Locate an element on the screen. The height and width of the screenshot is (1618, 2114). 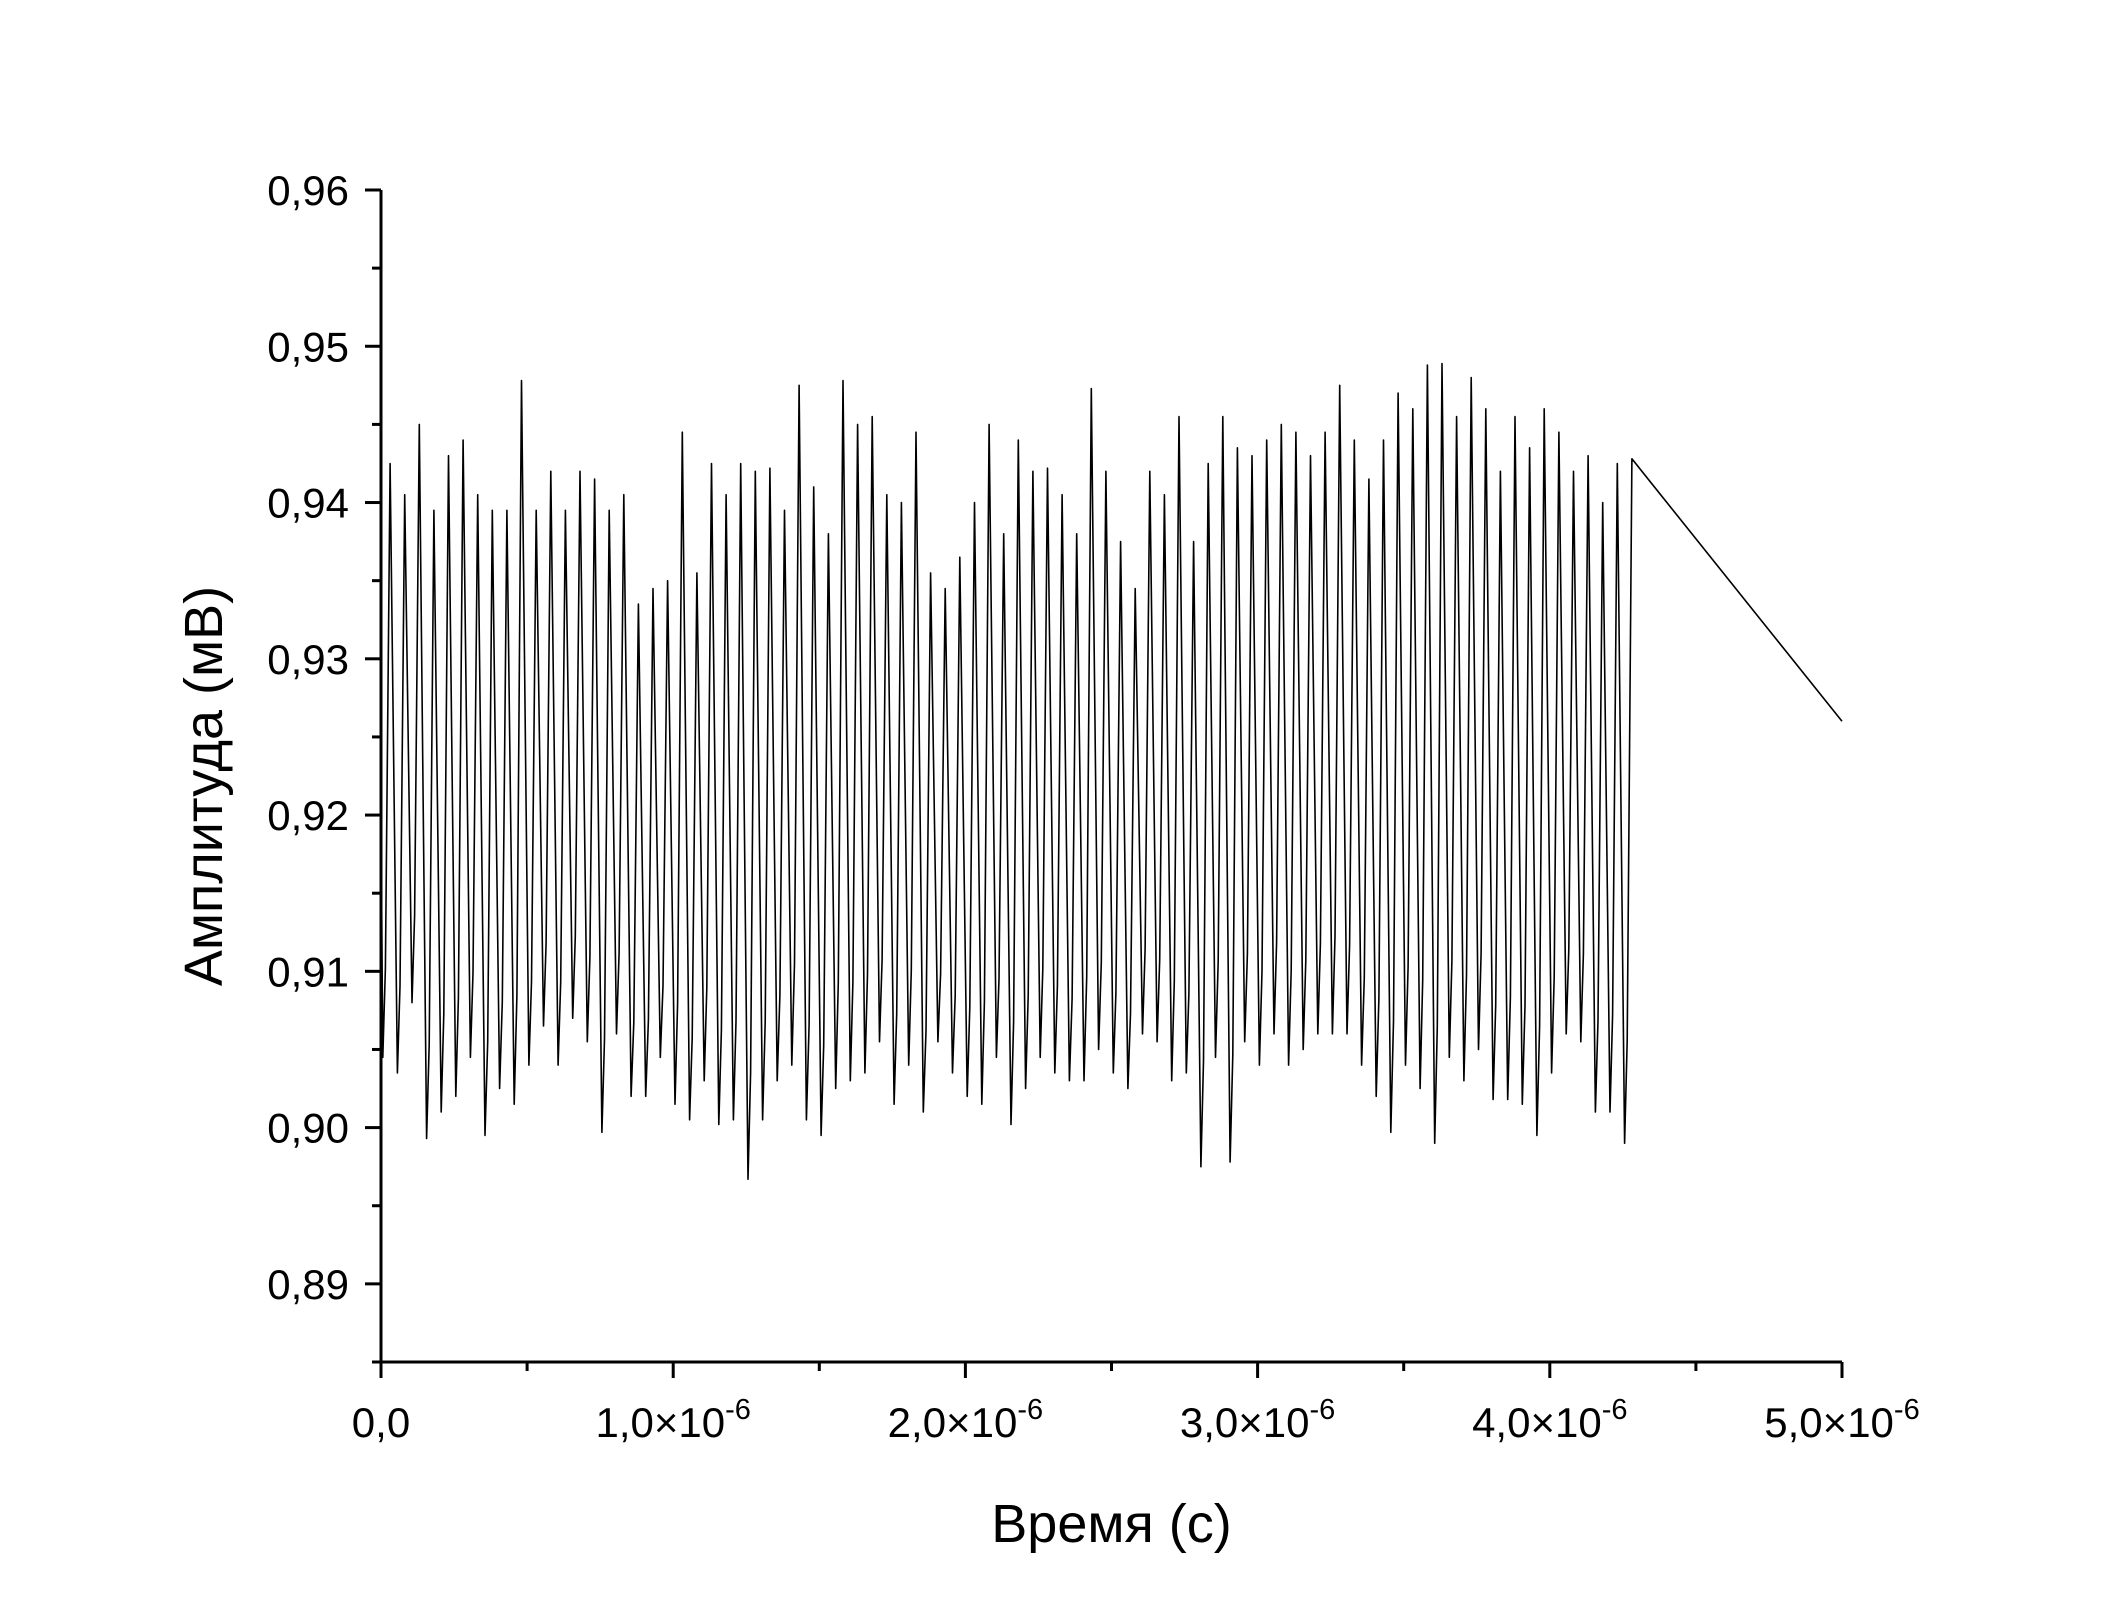
x-tick-mantissa: 1,0×10 is located at coordinates (660, 1422).